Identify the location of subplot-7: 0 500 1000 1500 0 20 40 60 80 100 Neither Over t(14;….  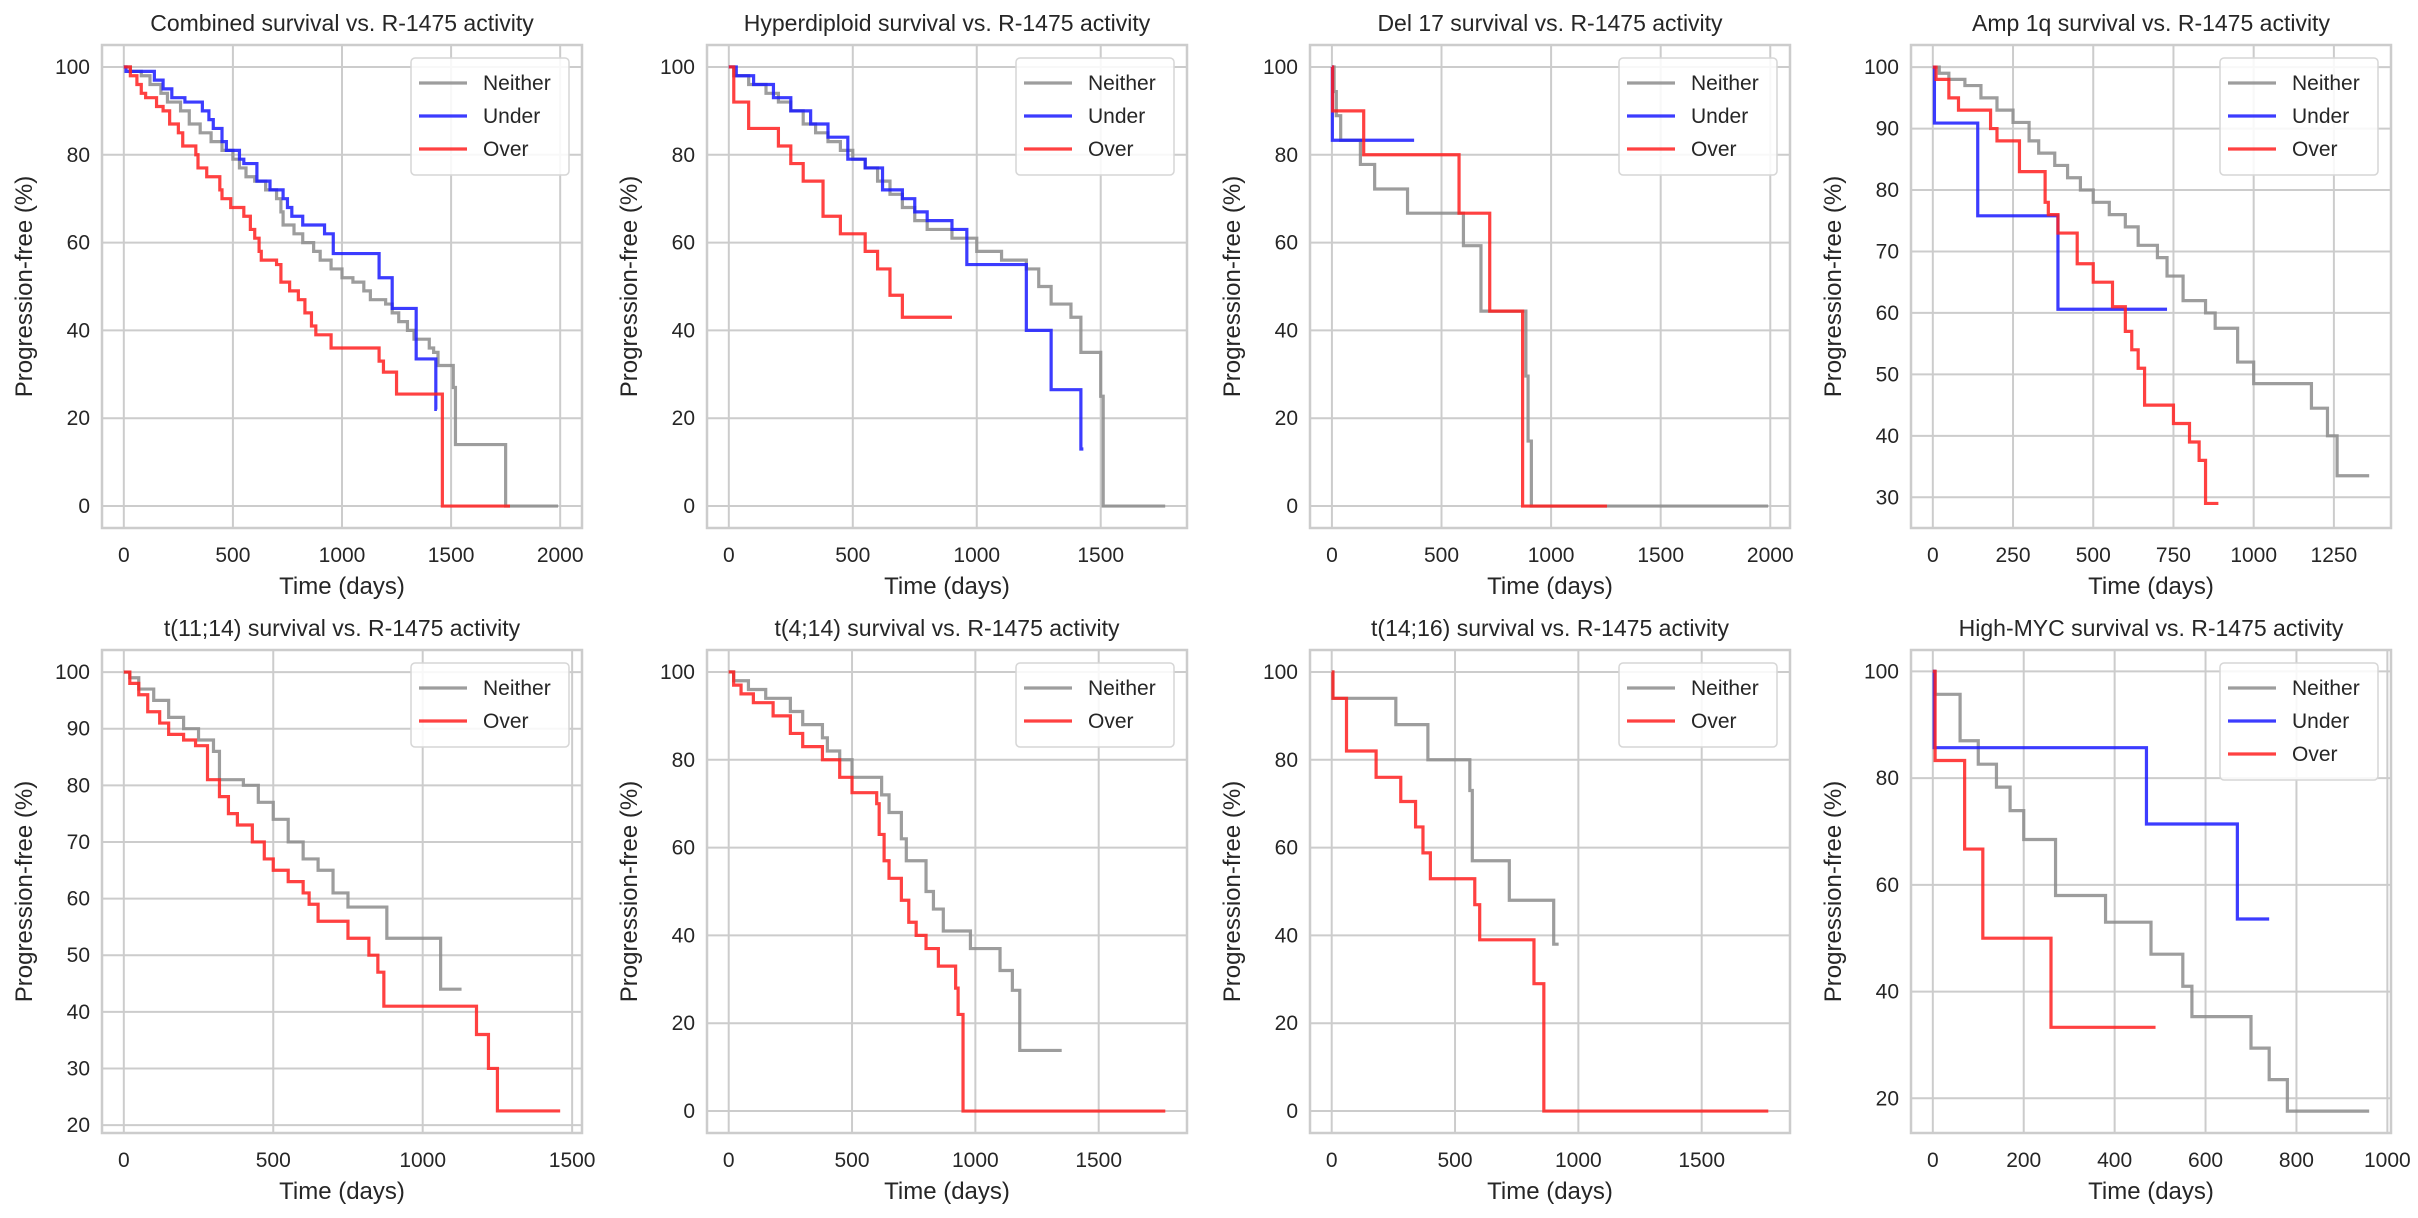
(1505, 910).